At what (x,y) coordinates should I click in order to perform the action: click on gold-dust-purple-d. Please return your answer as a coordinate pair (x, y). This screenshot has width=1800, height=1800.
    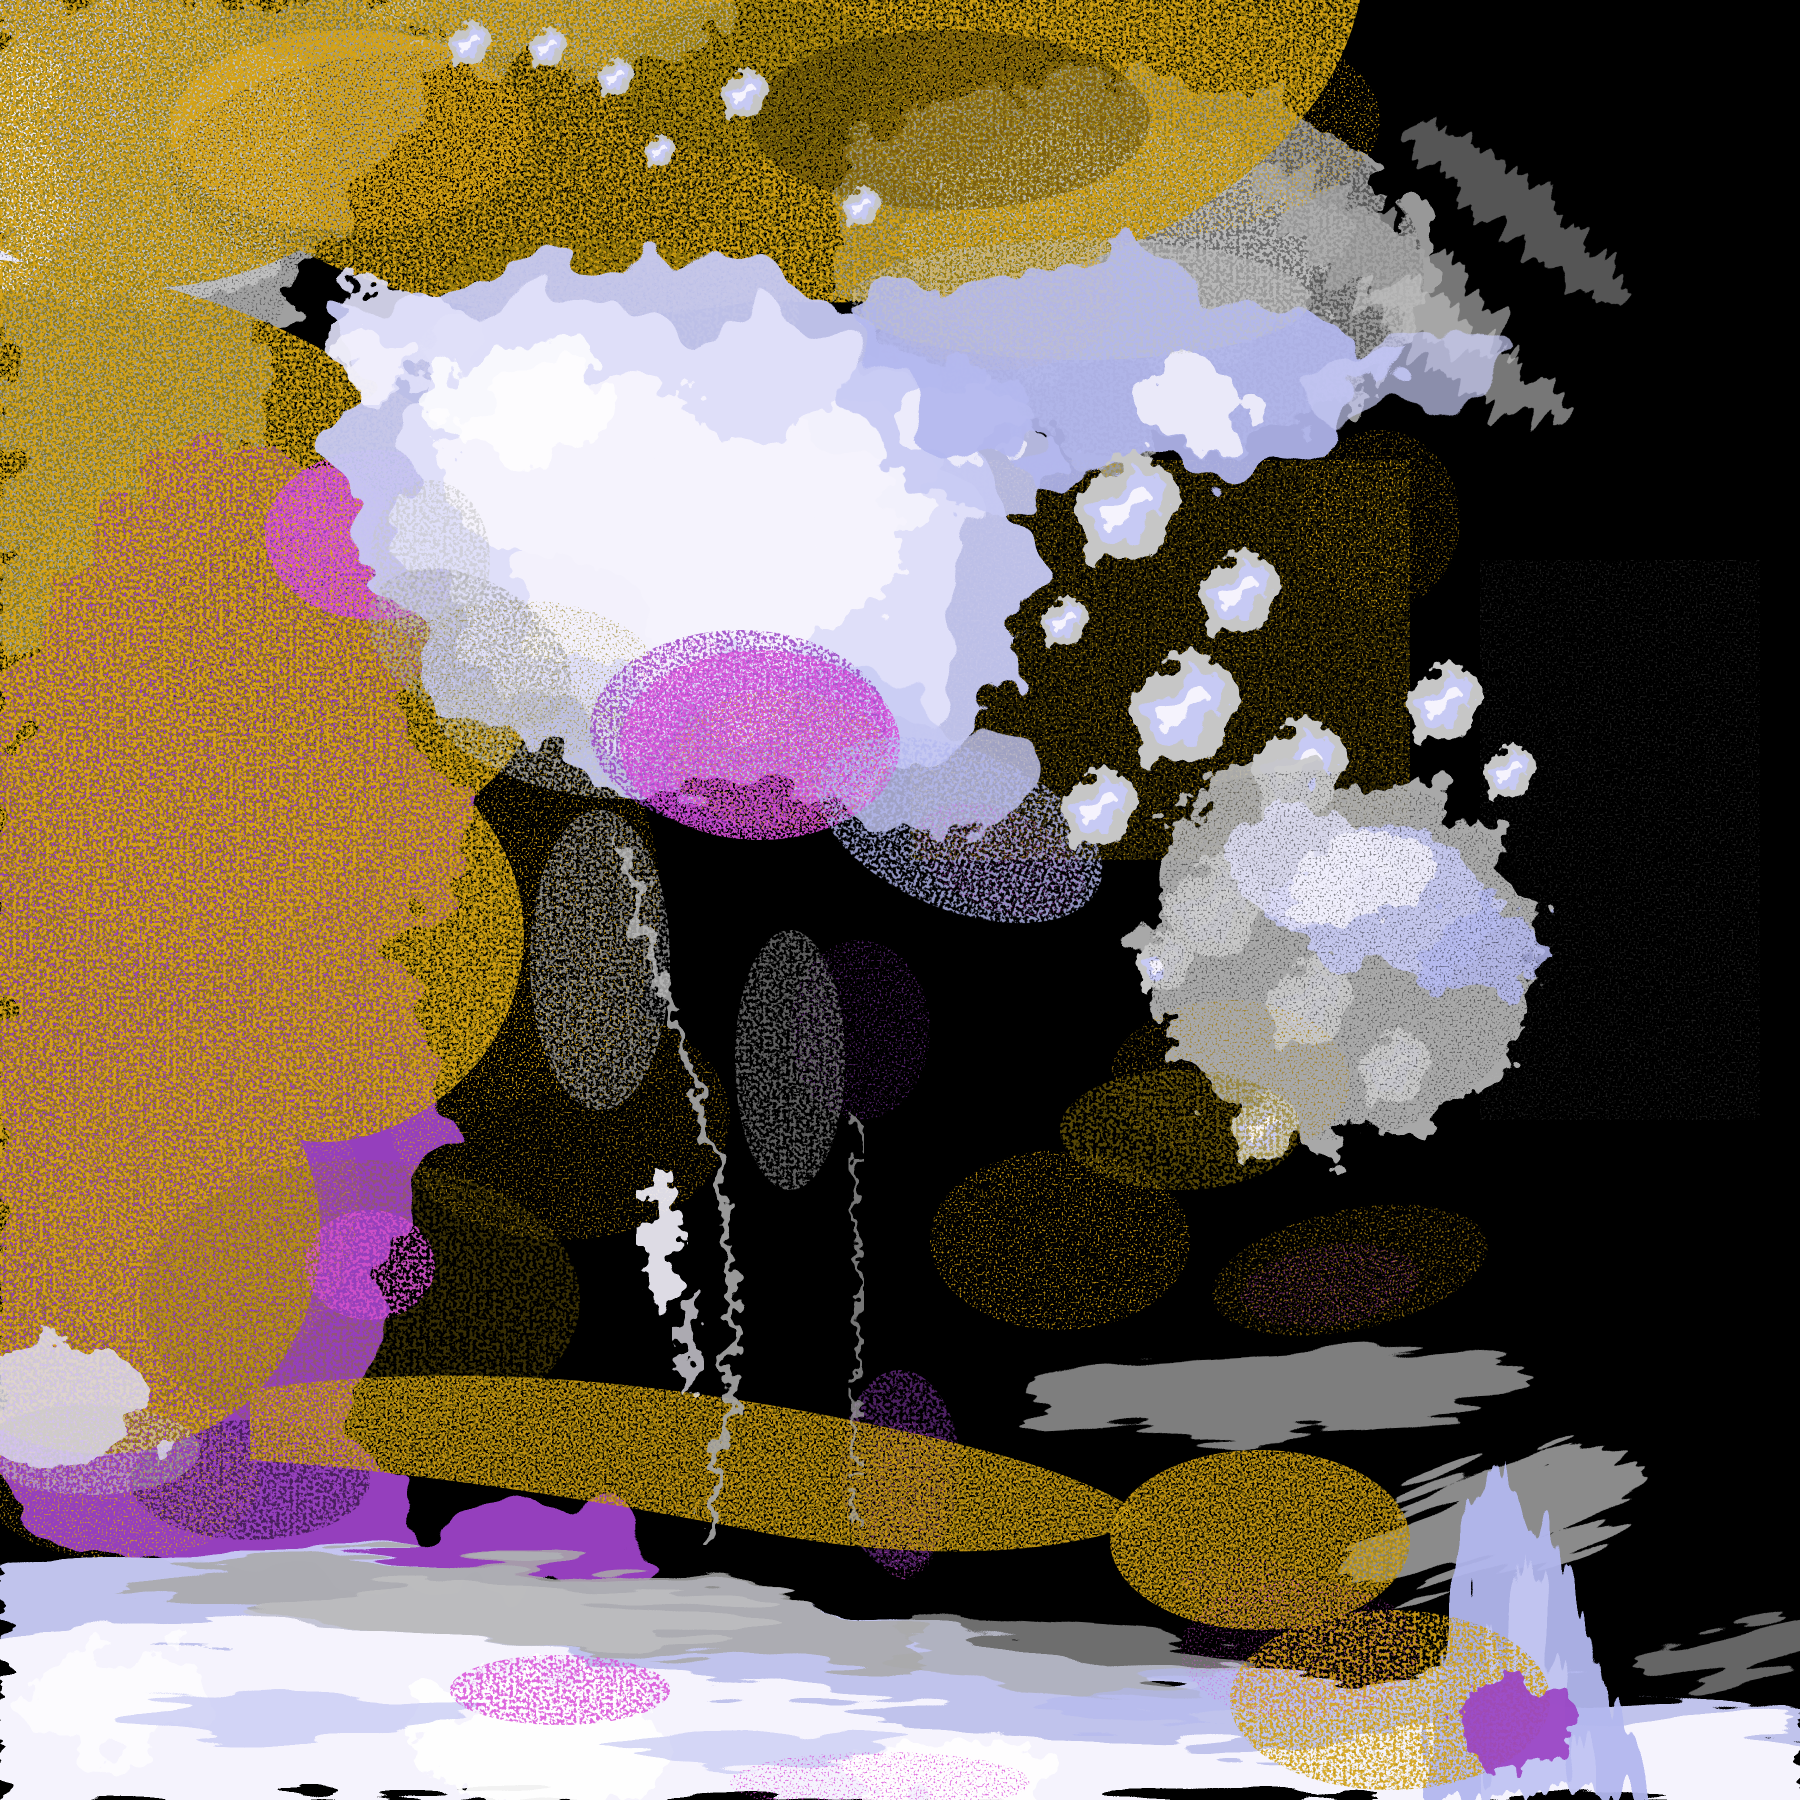
    Looking at the image, I should click on (200, 1200).